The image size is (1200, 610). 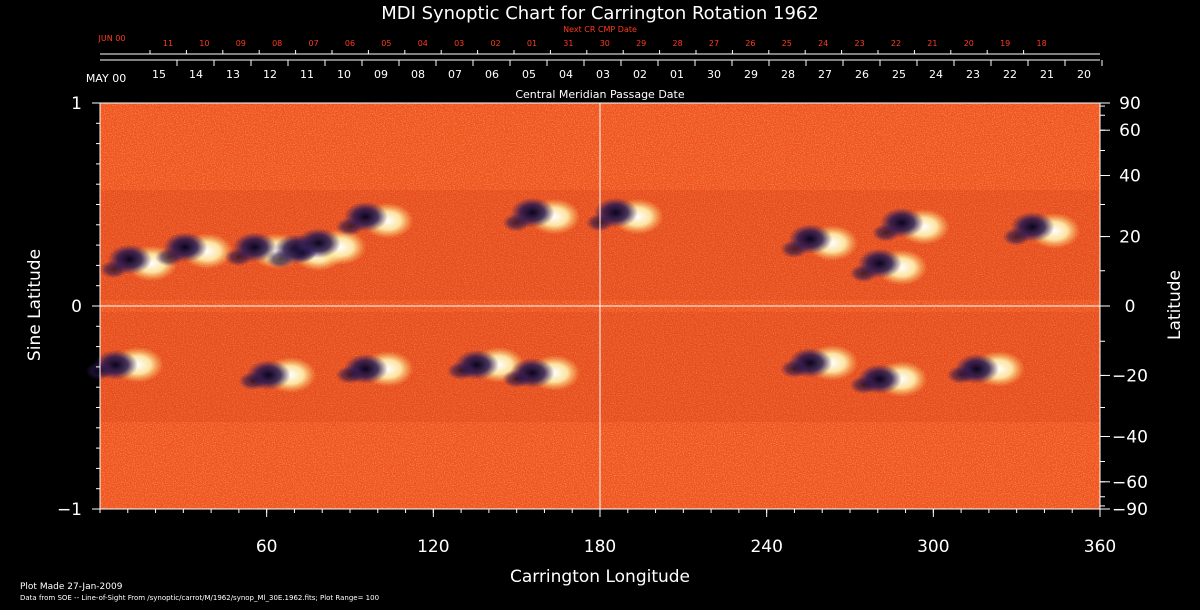 I want to click on cmp-date-label: 20, so click(x=1084, y=74).